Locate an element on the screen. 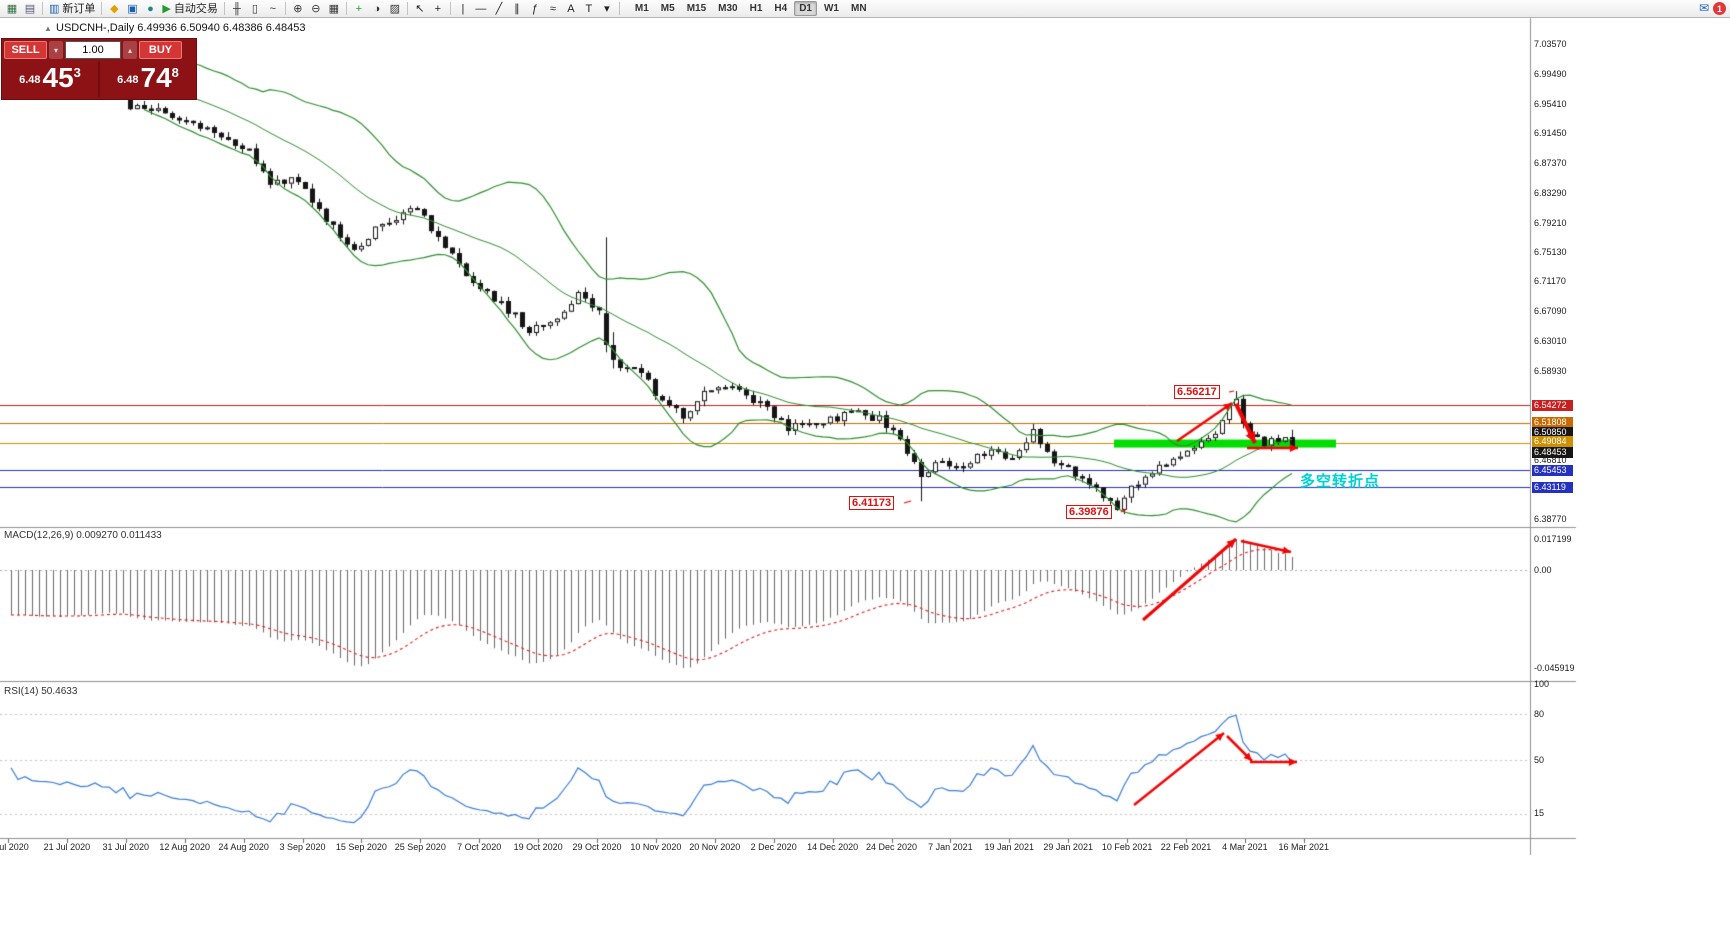  price-axis-label: 6.38770 is located at coordinates (1550, 518).